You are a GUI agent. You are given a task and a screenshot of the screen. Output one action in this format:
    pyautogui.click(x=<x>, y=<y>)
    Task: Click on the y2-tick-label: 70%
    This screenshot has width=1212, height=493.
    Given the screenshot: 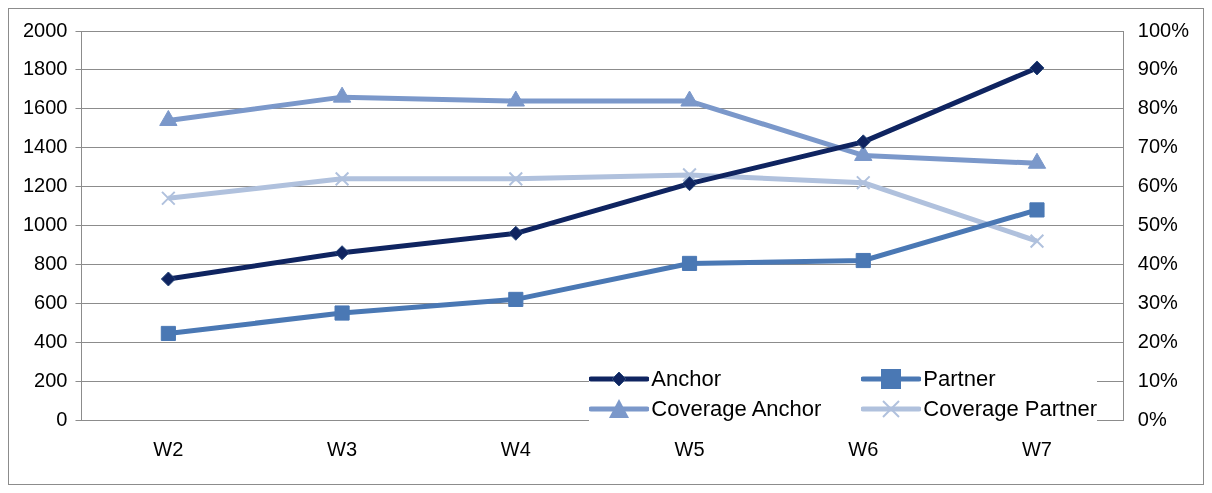 What is the action you would take?
    pyautogui.click(x=1158, y=146)
    